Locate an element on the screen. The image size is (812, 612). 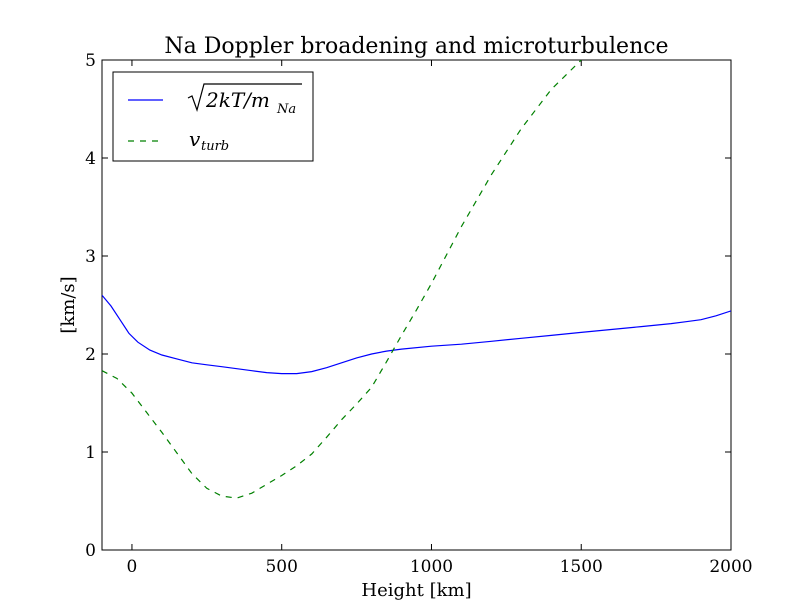
x-tick-label: 2000 is located at coordinates (730, 567).